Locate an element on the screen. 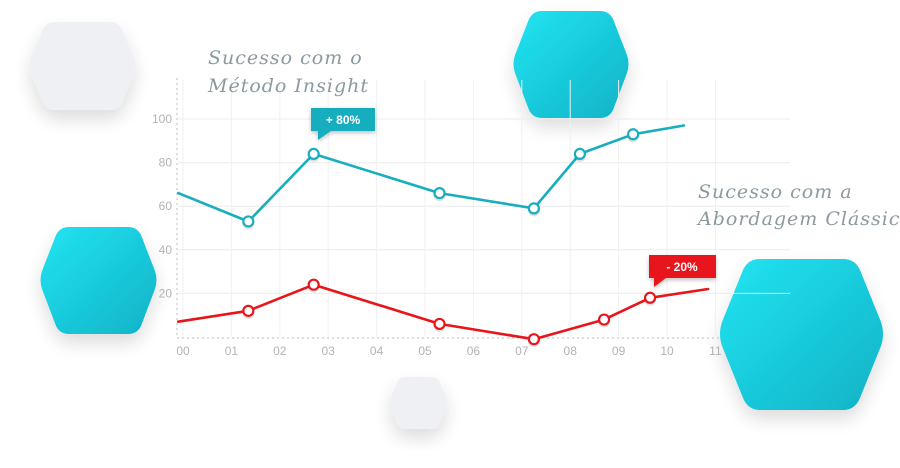 This screenshot has height=468, width=900. x-tick-label: 08 is located at coordinates (571, 351).